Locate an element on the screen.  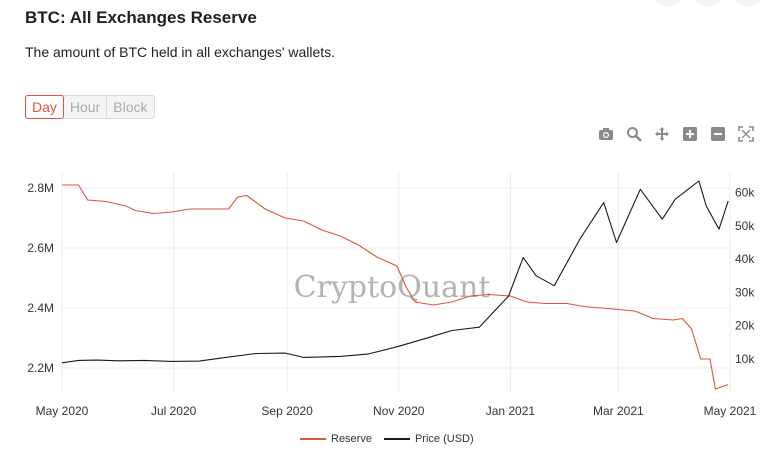
watermark: CryptoQuant is located at coordinates (392, 287).